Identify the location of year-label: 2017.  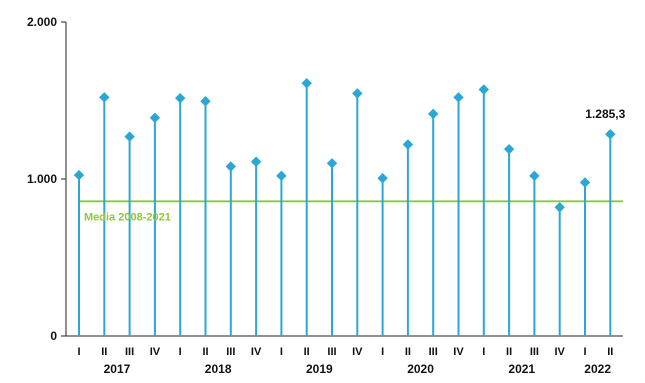
(117, 369).